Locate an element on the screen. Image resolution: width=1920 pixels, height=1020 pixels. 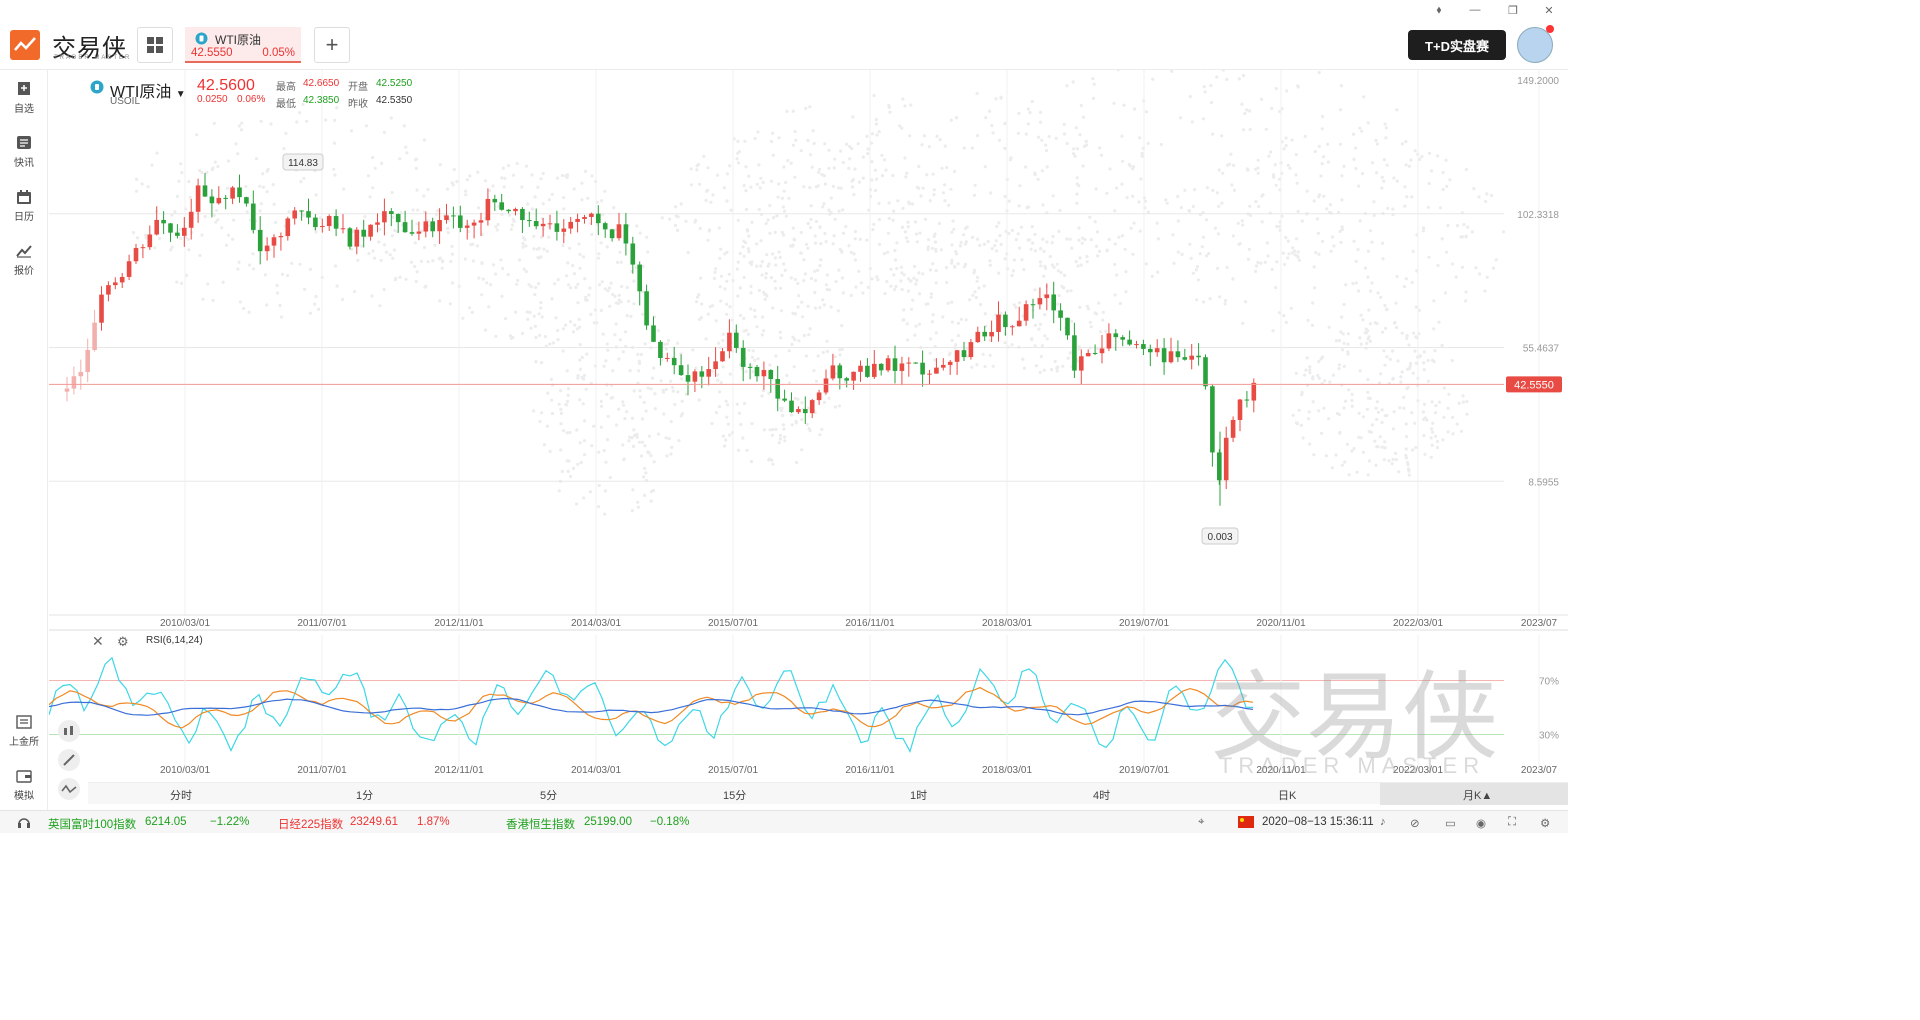
layout-grid-button is located at coordinates (155, 45).